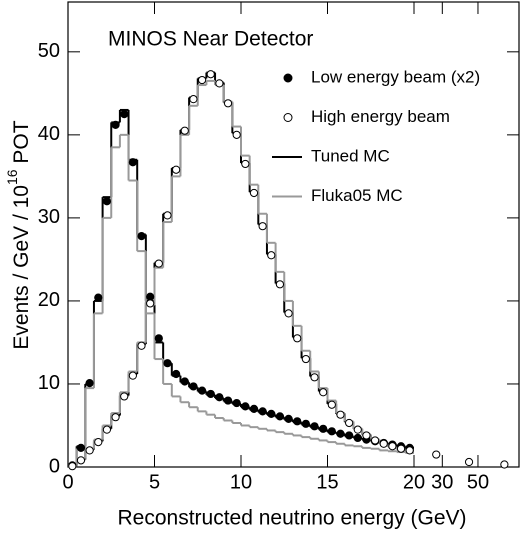 Image resolution: width=524 pixels, height=533 pixels. Describe the element at coordinates (67, 482) in the screenshot. I see `x-tick-label: 0` at that location.